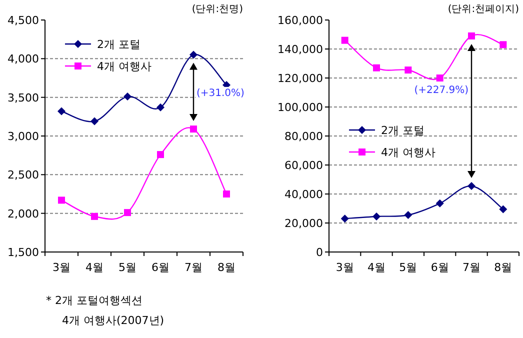 This screenshot has width=523, height=338. What do you see at coordinates (300, 78) in the screenshot?
I see `y-tick-label: 120,000` at bounding box center [300, 78].